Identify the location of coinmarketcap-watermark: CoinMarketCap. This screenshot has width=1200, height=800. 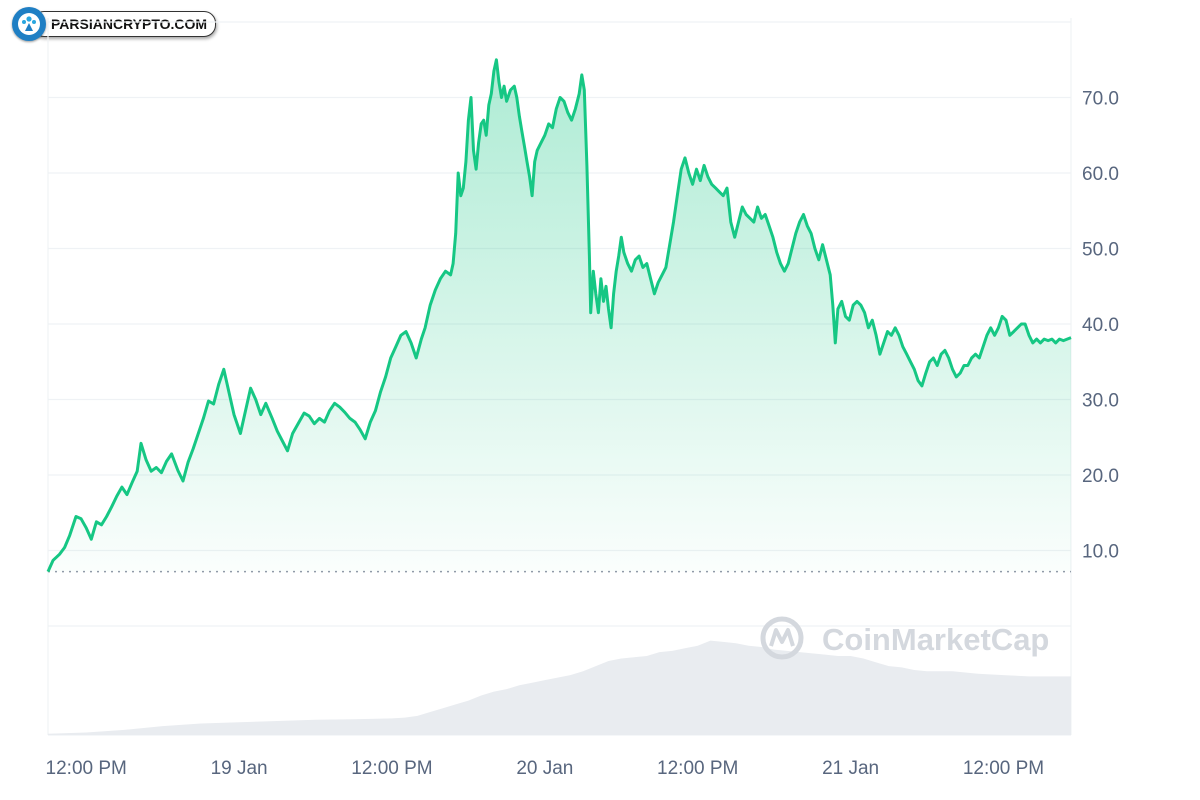
(904, 638).